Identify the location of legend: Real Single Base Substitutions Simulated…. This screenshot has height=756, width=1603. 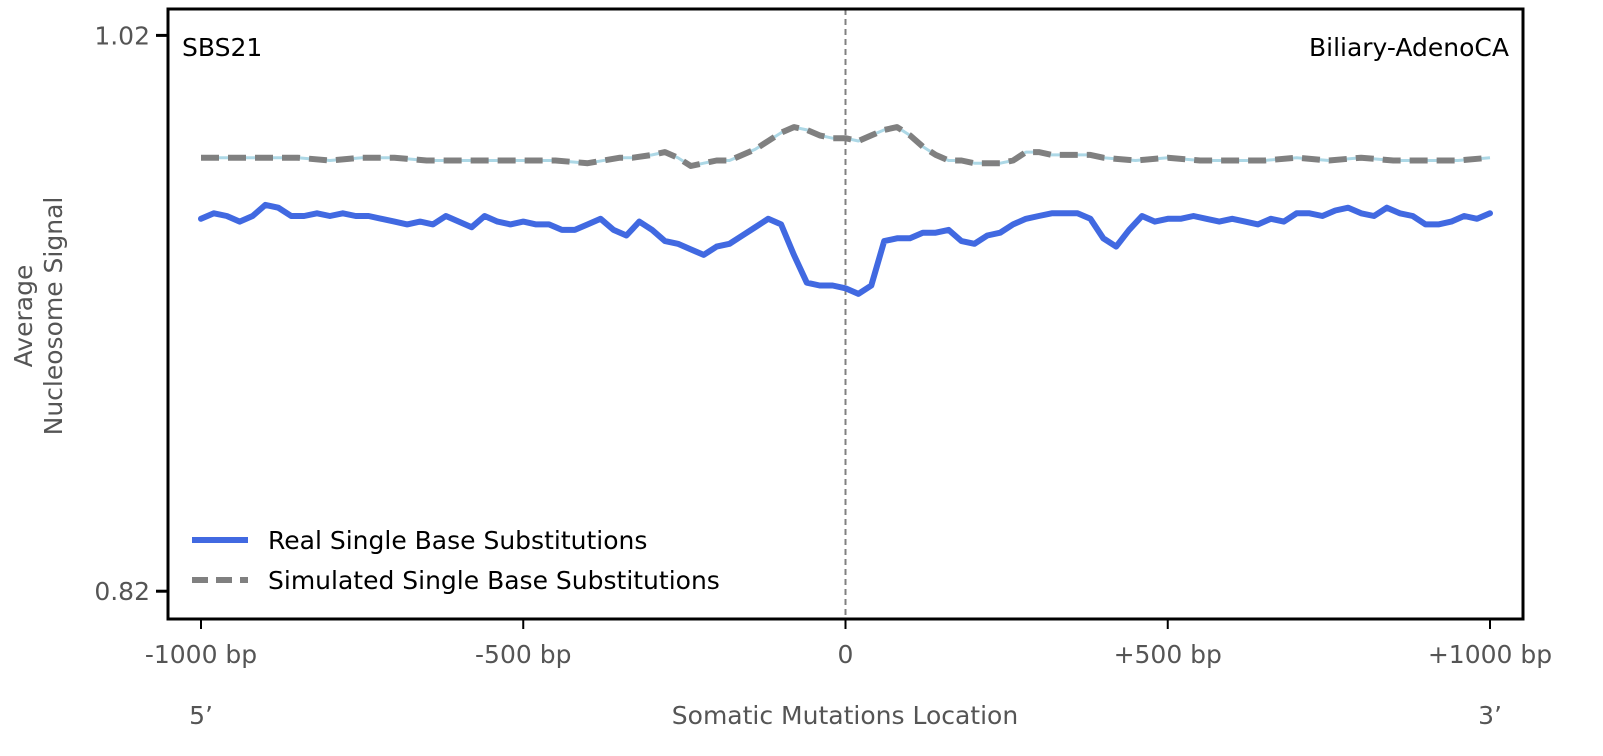
(456, 560).